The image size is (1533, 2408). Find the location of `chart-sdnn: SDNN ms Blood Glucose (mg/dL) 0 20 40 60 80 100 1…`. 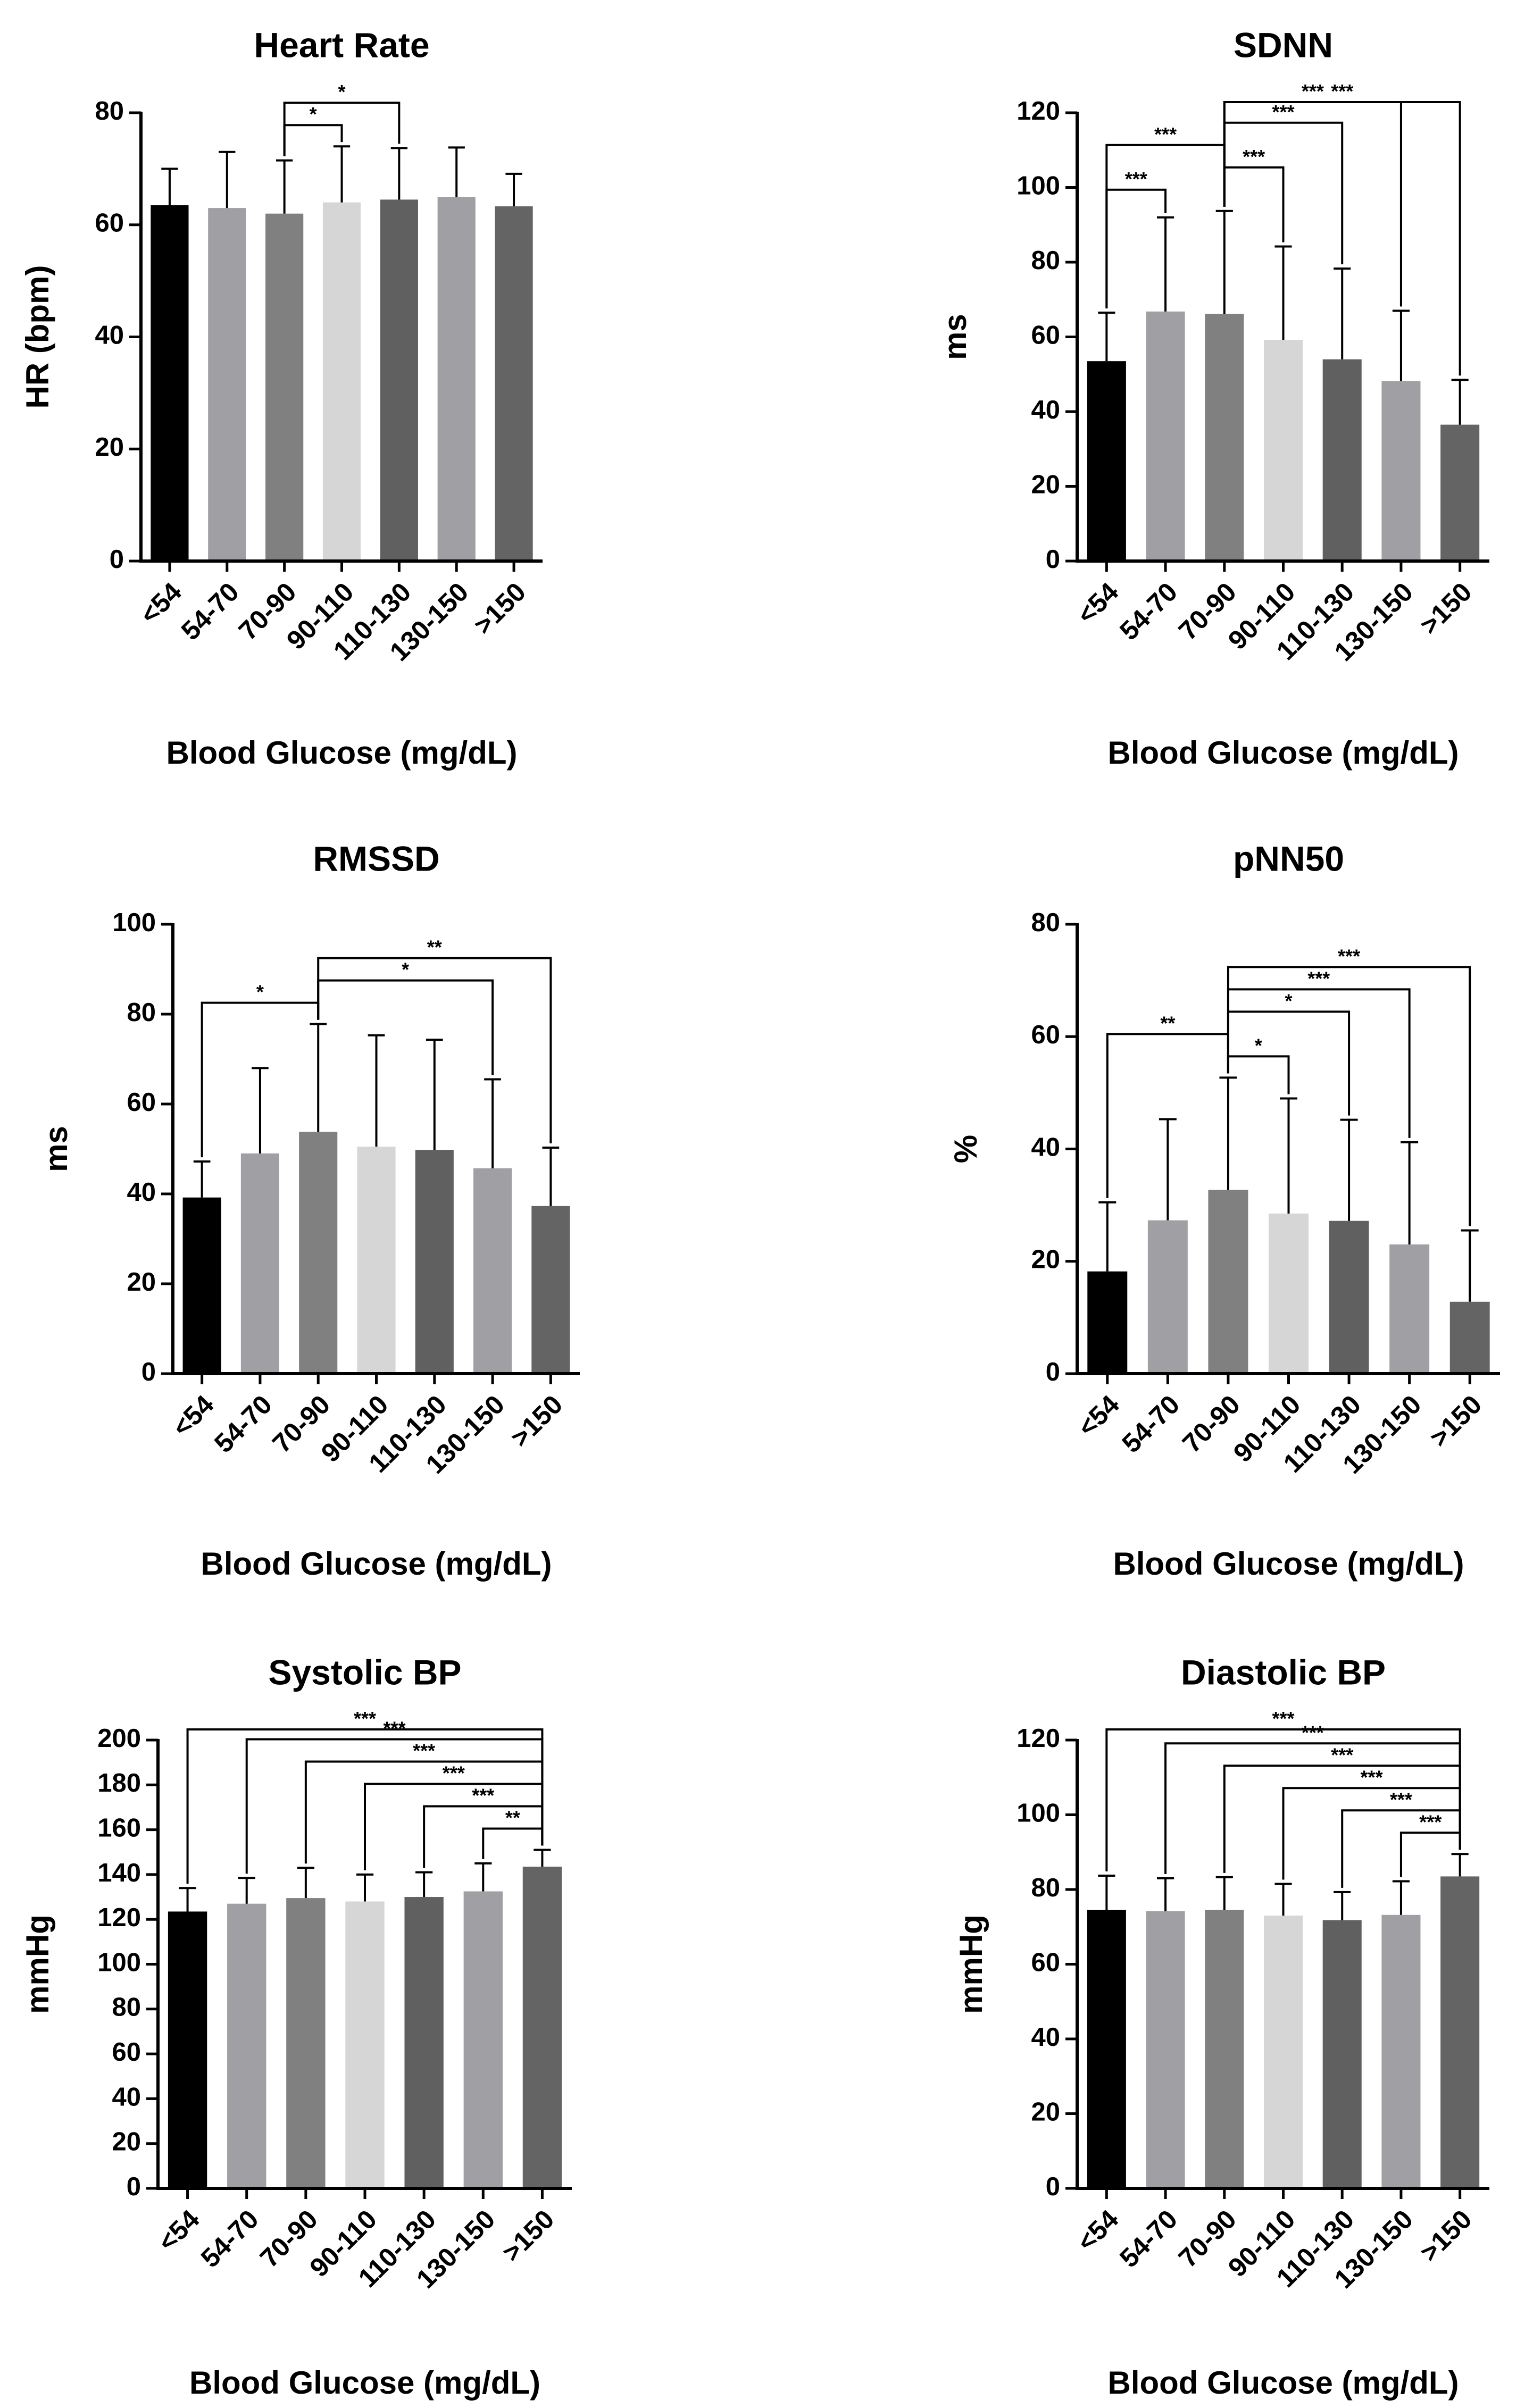

chart-sdnn: SDNN ms Blood Glucose (mg/dL) 0 20 40 60 80 100 1… is located at coordinates (1213, 398).